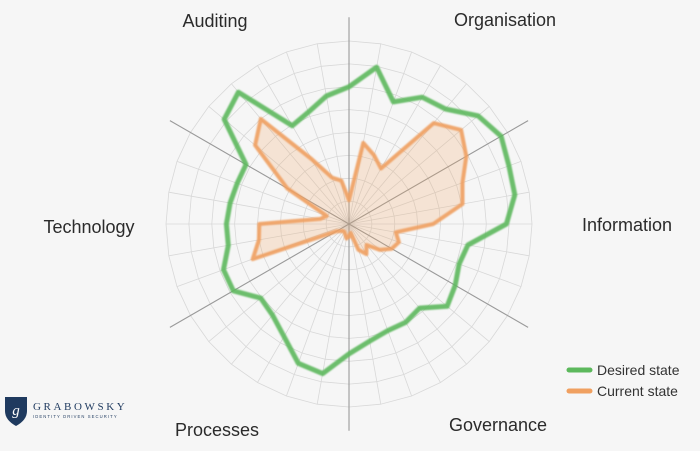 The width and height of the screenshot is (700, 451). I want to click on legend-item-desired: Desired state, so click(623, 370).